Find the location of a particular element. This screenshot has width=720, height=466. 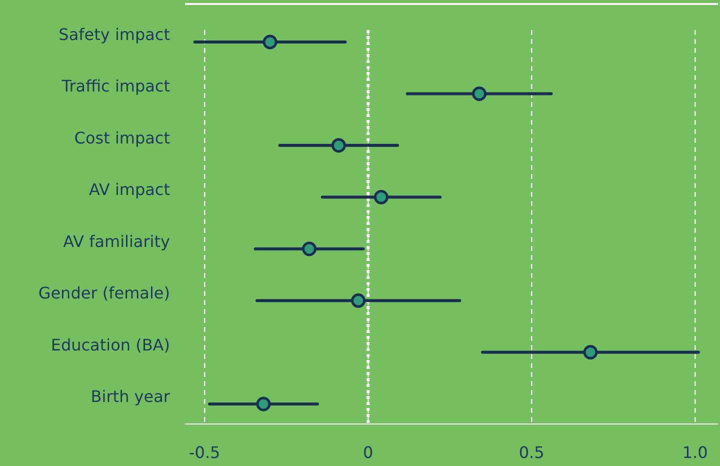

y-tick-label: Safety impact is located at coordinates (114, 34).